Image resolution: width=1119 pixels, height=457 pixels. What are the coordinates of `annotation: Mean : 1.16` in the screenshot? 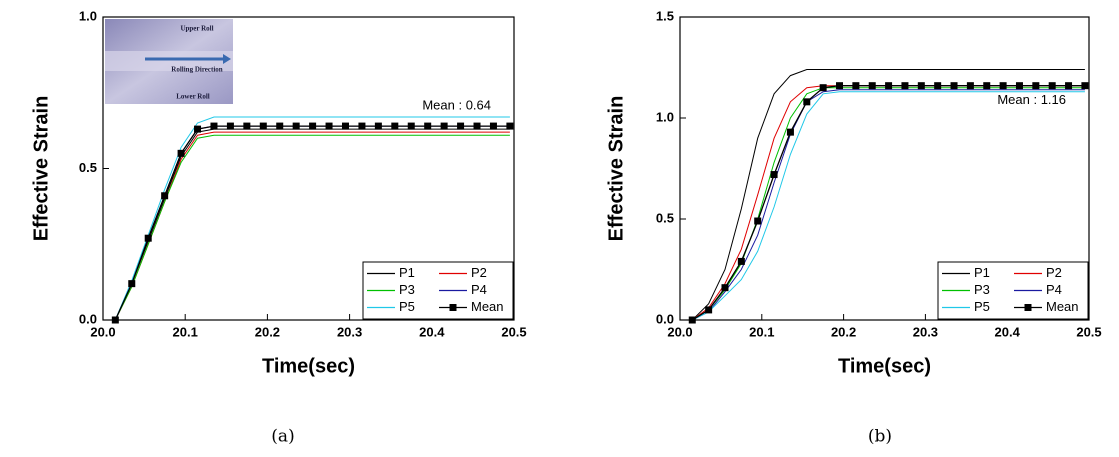 It's located at (1031, 99).